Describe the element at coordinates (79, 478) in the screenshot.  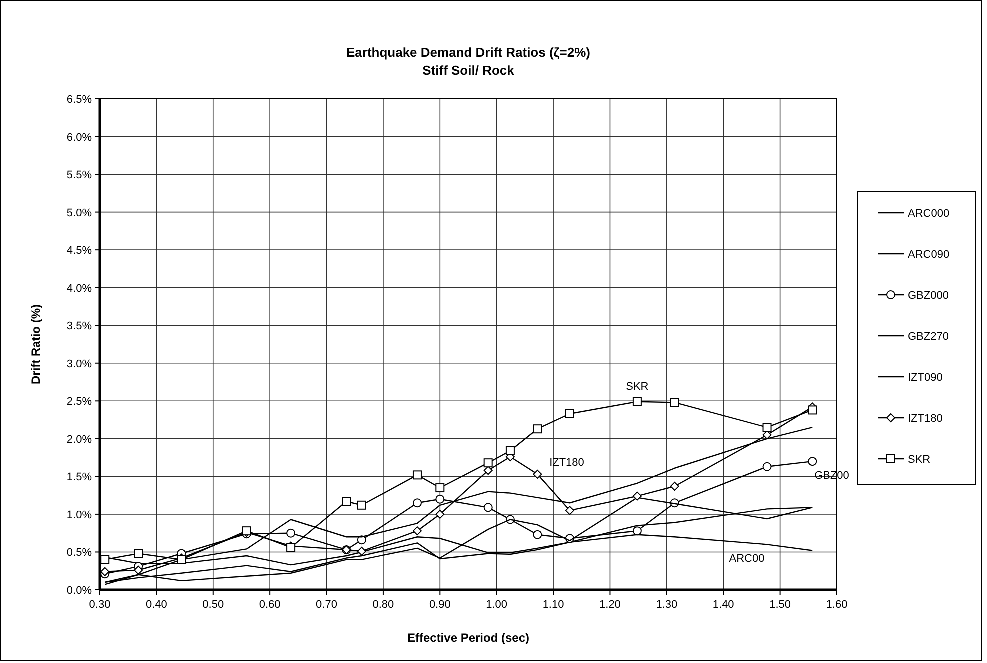
I see `y-tick-label: 1.5%` at that location.